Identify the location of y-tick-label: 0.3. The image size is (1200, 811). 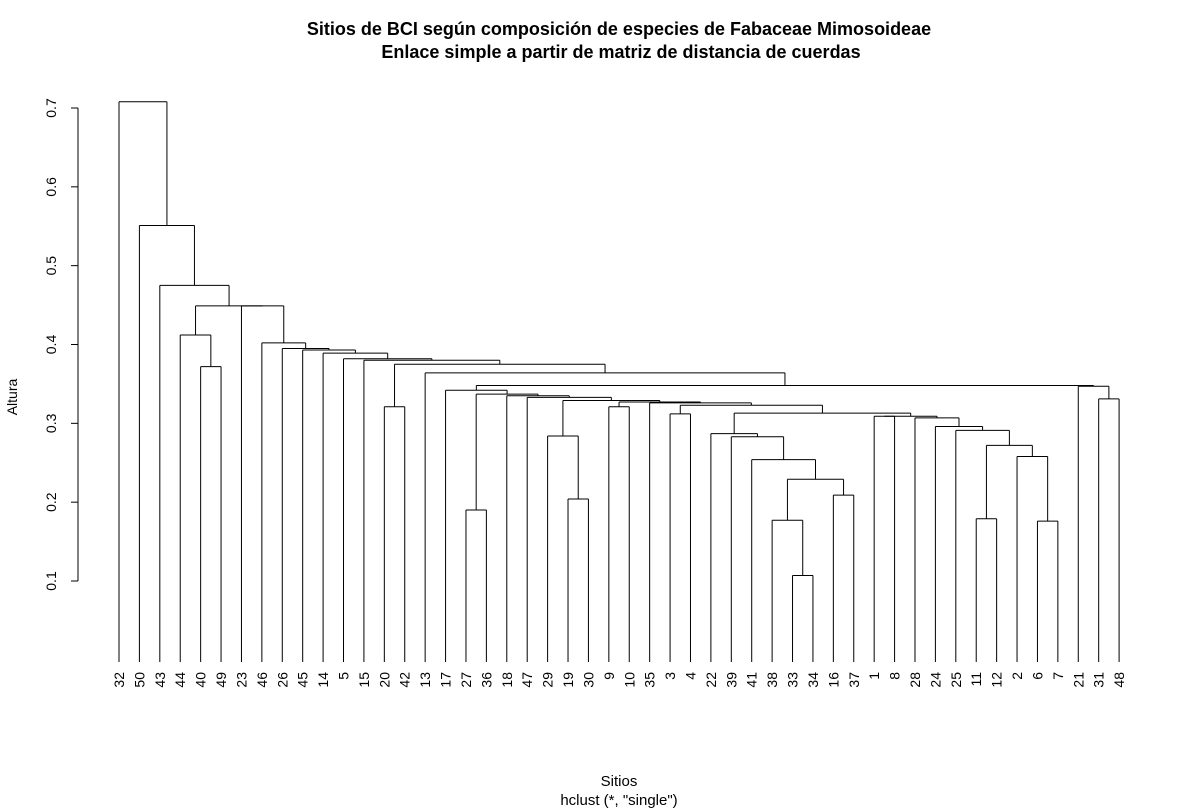
(51, 423).